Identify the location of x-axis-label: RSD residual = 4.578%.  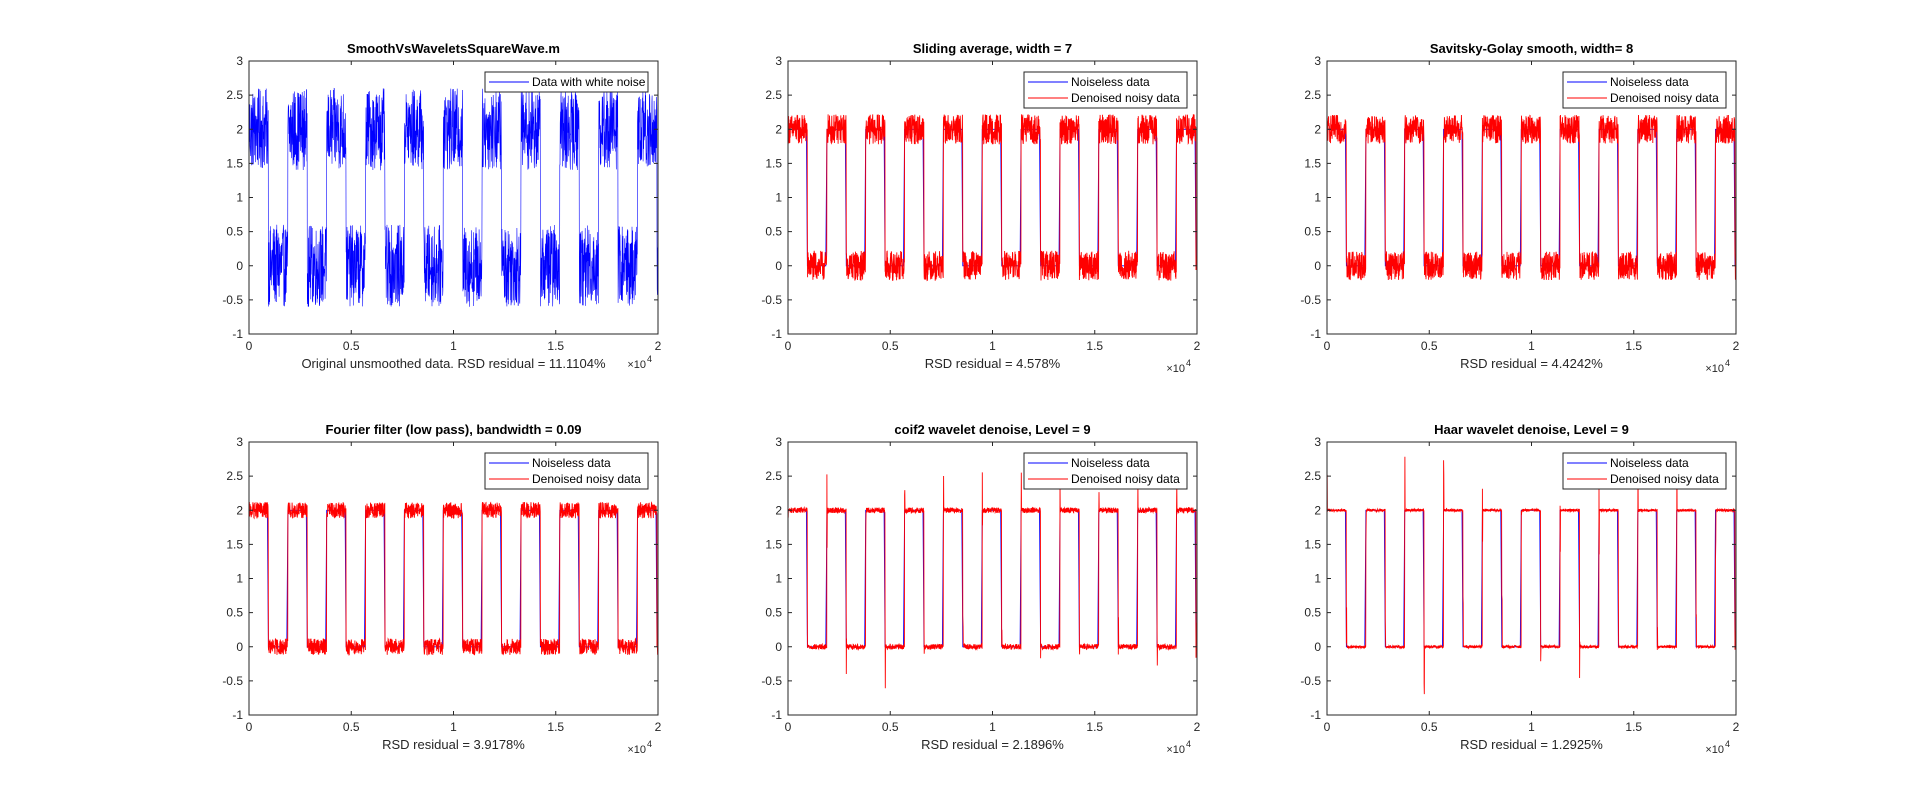
(993, 363).